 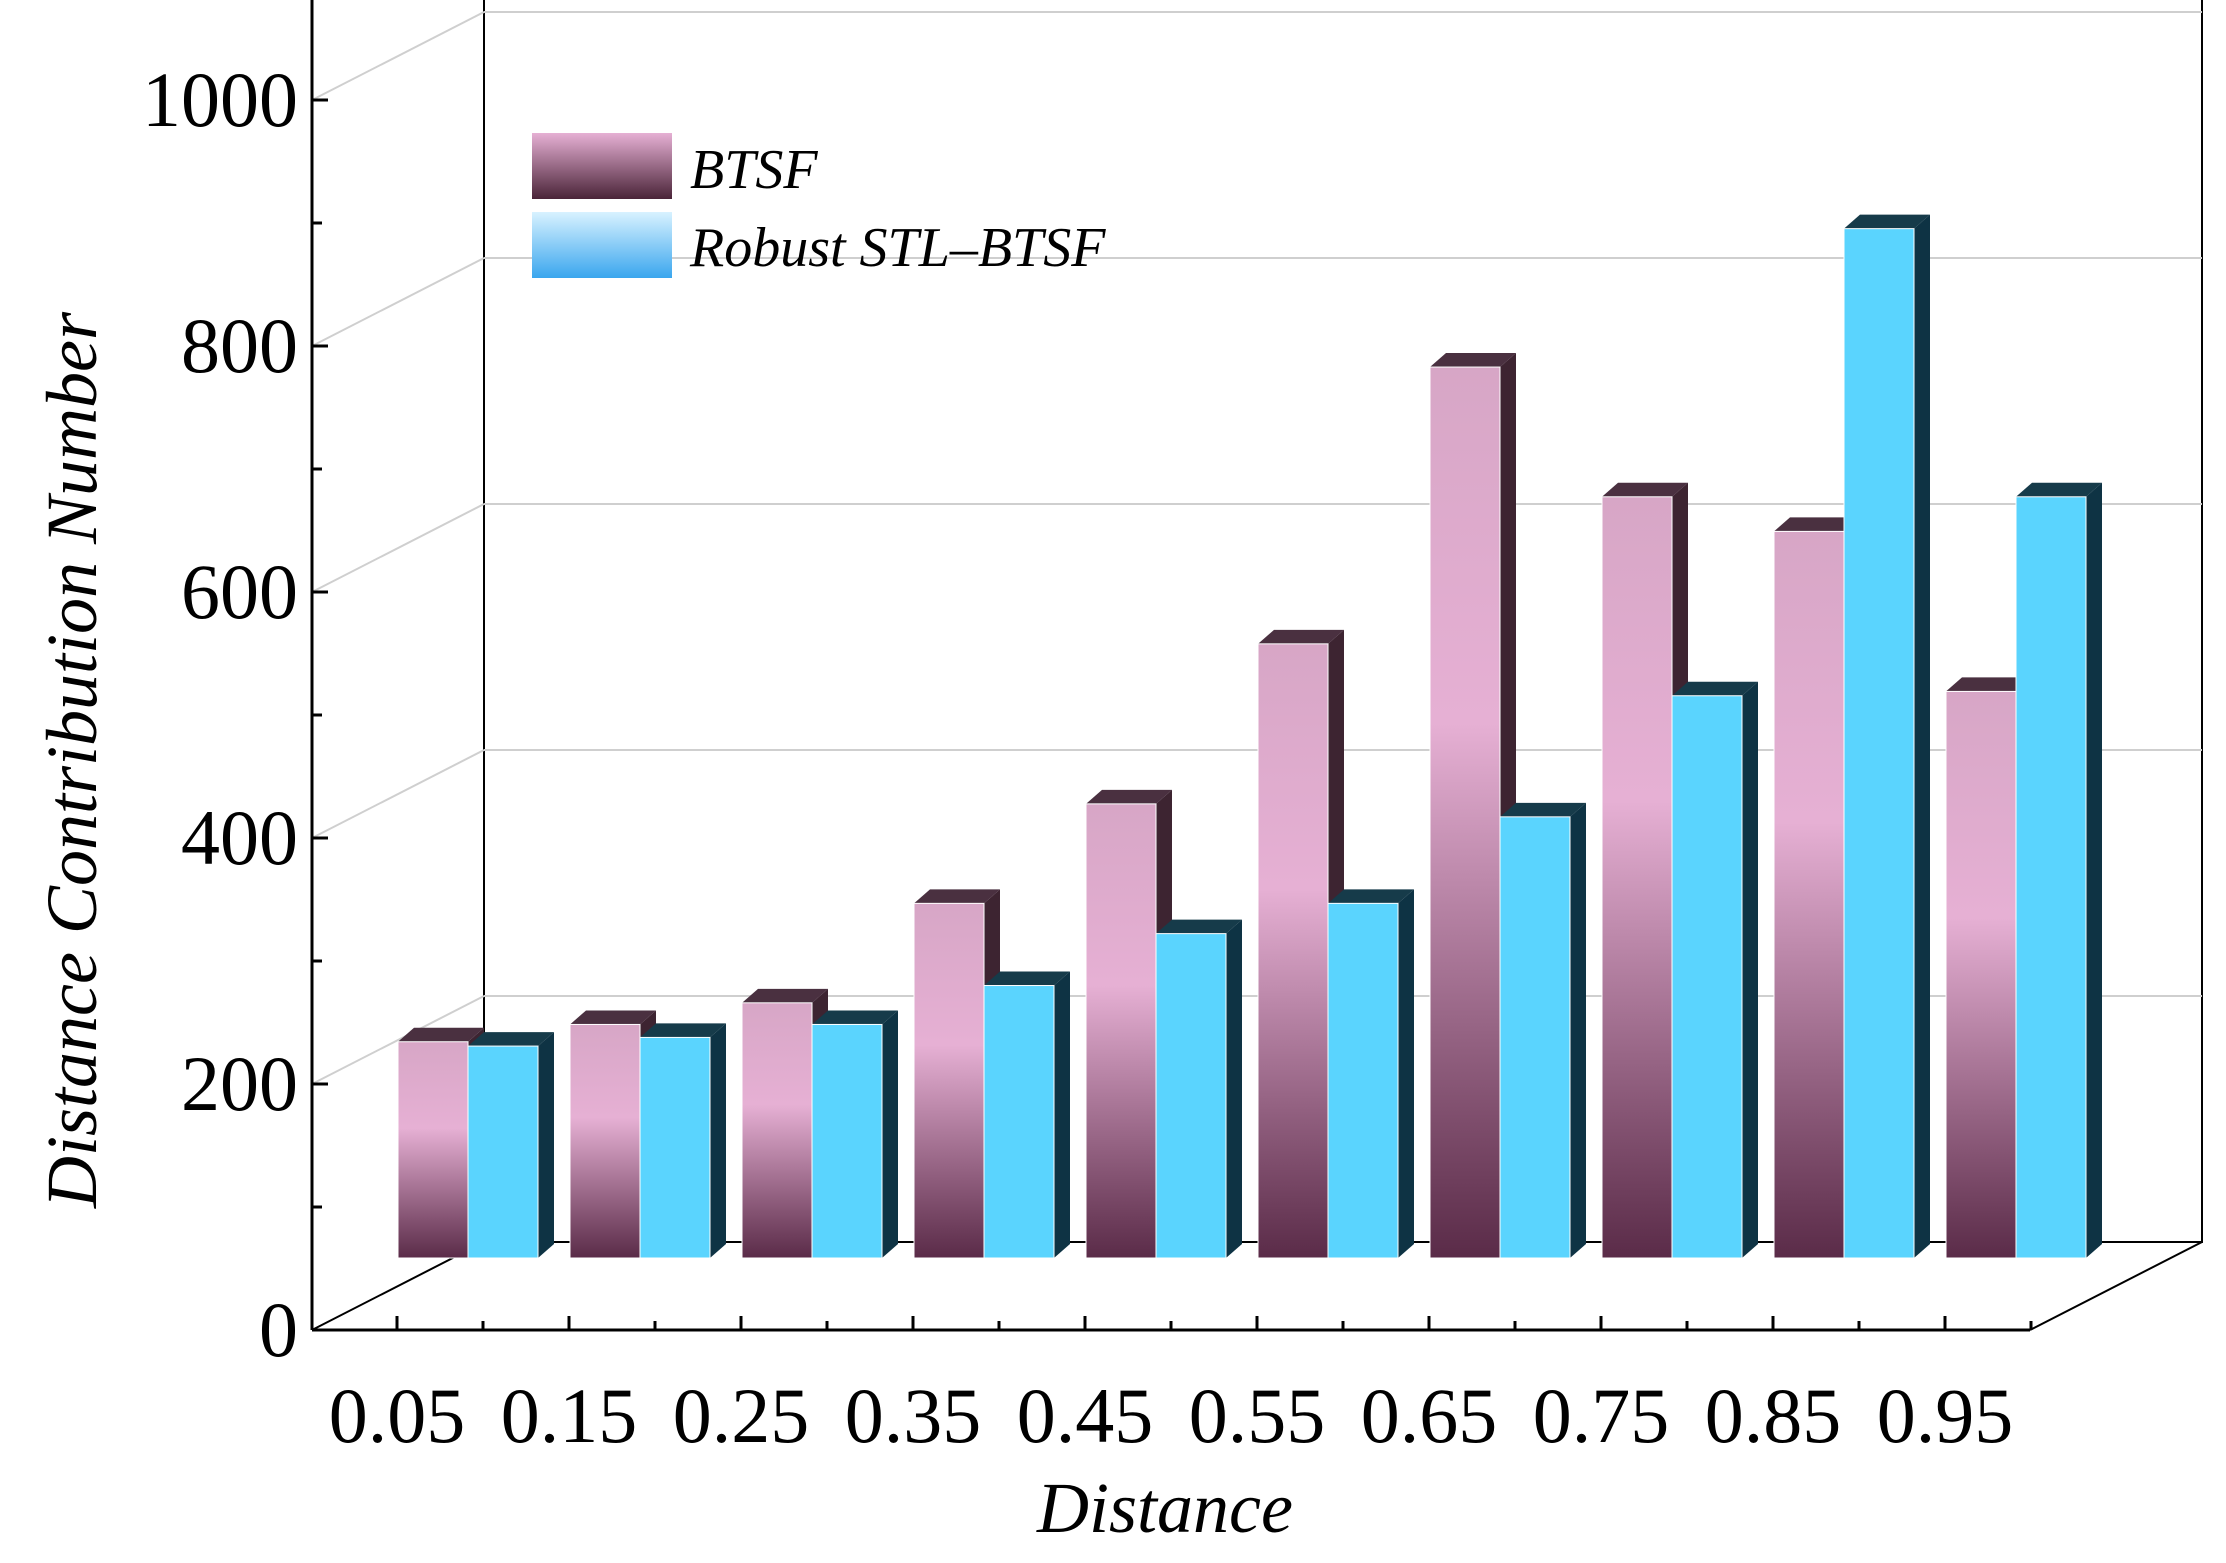 I want to click on bar-robust-0.55, so click(x=1370, y=1074).